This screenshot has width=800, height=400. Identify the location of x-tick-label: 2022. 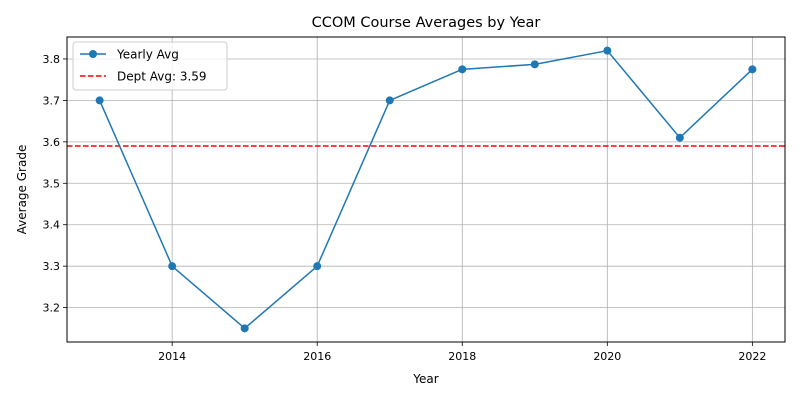
(752, 356).